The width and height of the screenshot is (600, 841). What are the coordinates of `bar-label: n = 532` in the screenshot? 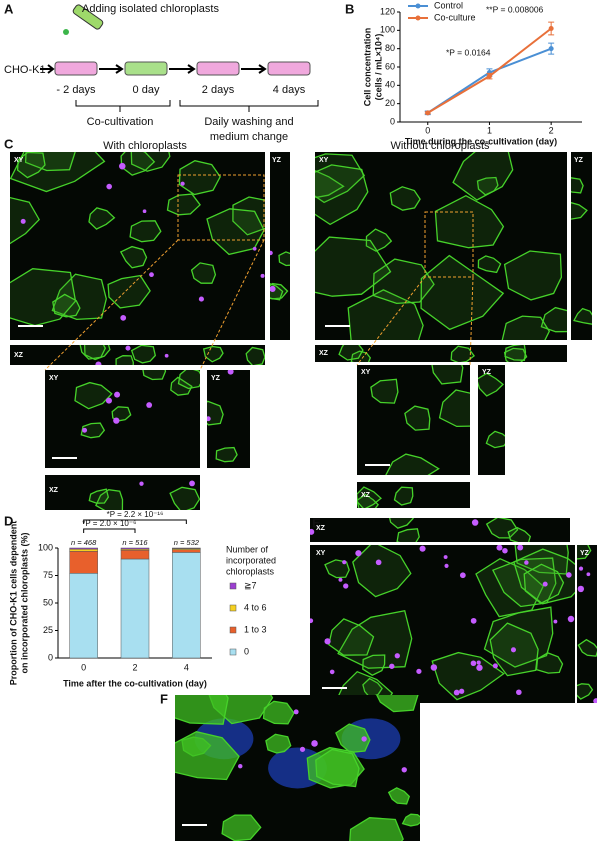 It's located at (187, 542).